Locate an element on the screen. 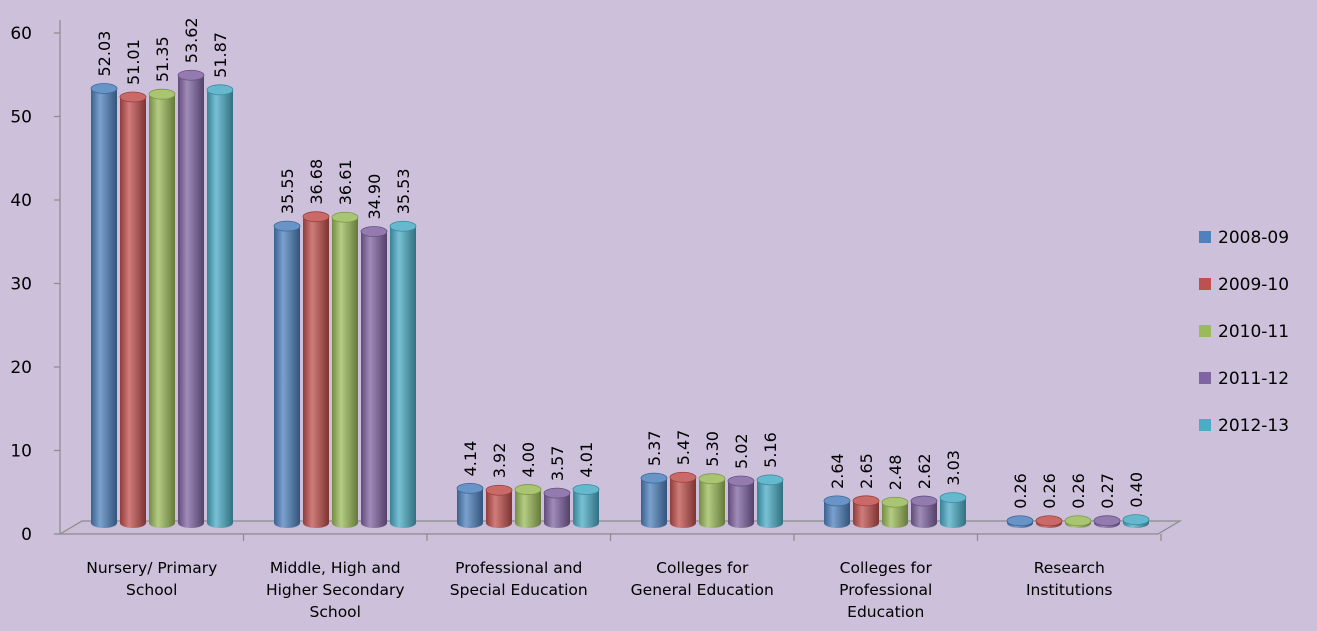 The width and height of the screenshot is (1317, 631). data-label: 4.14 is located at coordinates (470, 459).